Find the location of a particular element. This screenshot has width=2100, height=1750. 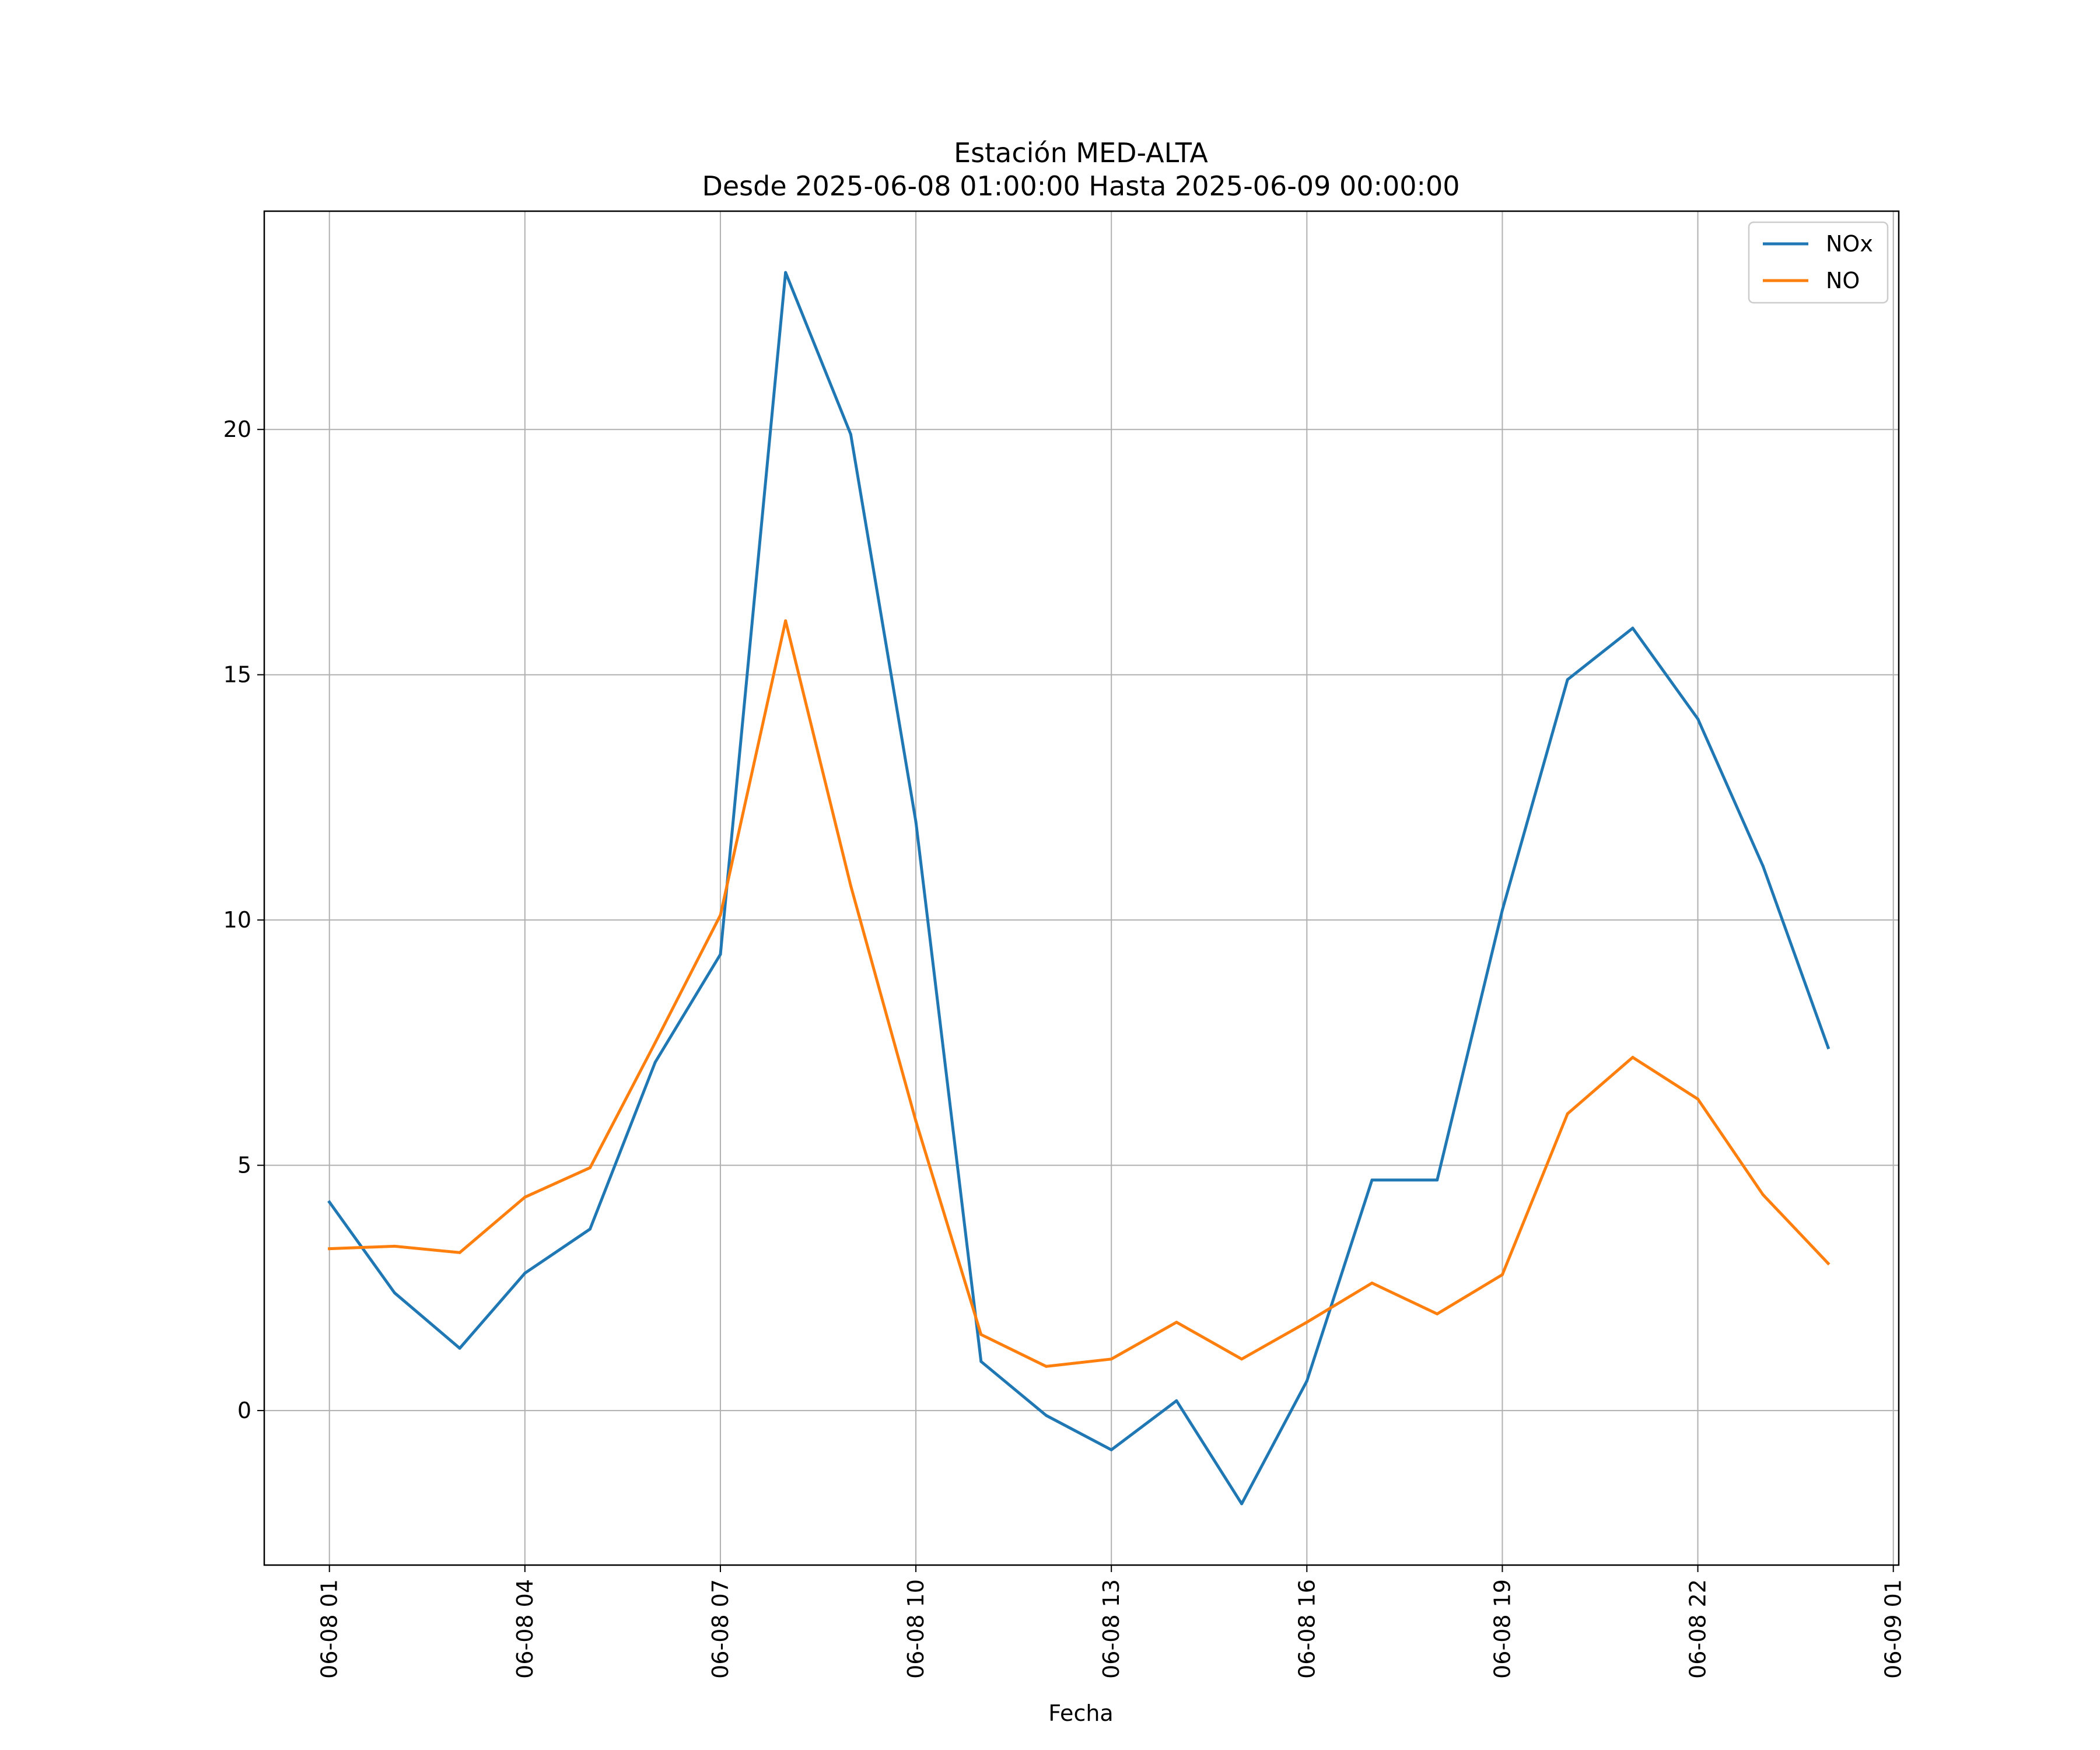

legend-label-nox: NOx is located at coordinates (1849, 244).